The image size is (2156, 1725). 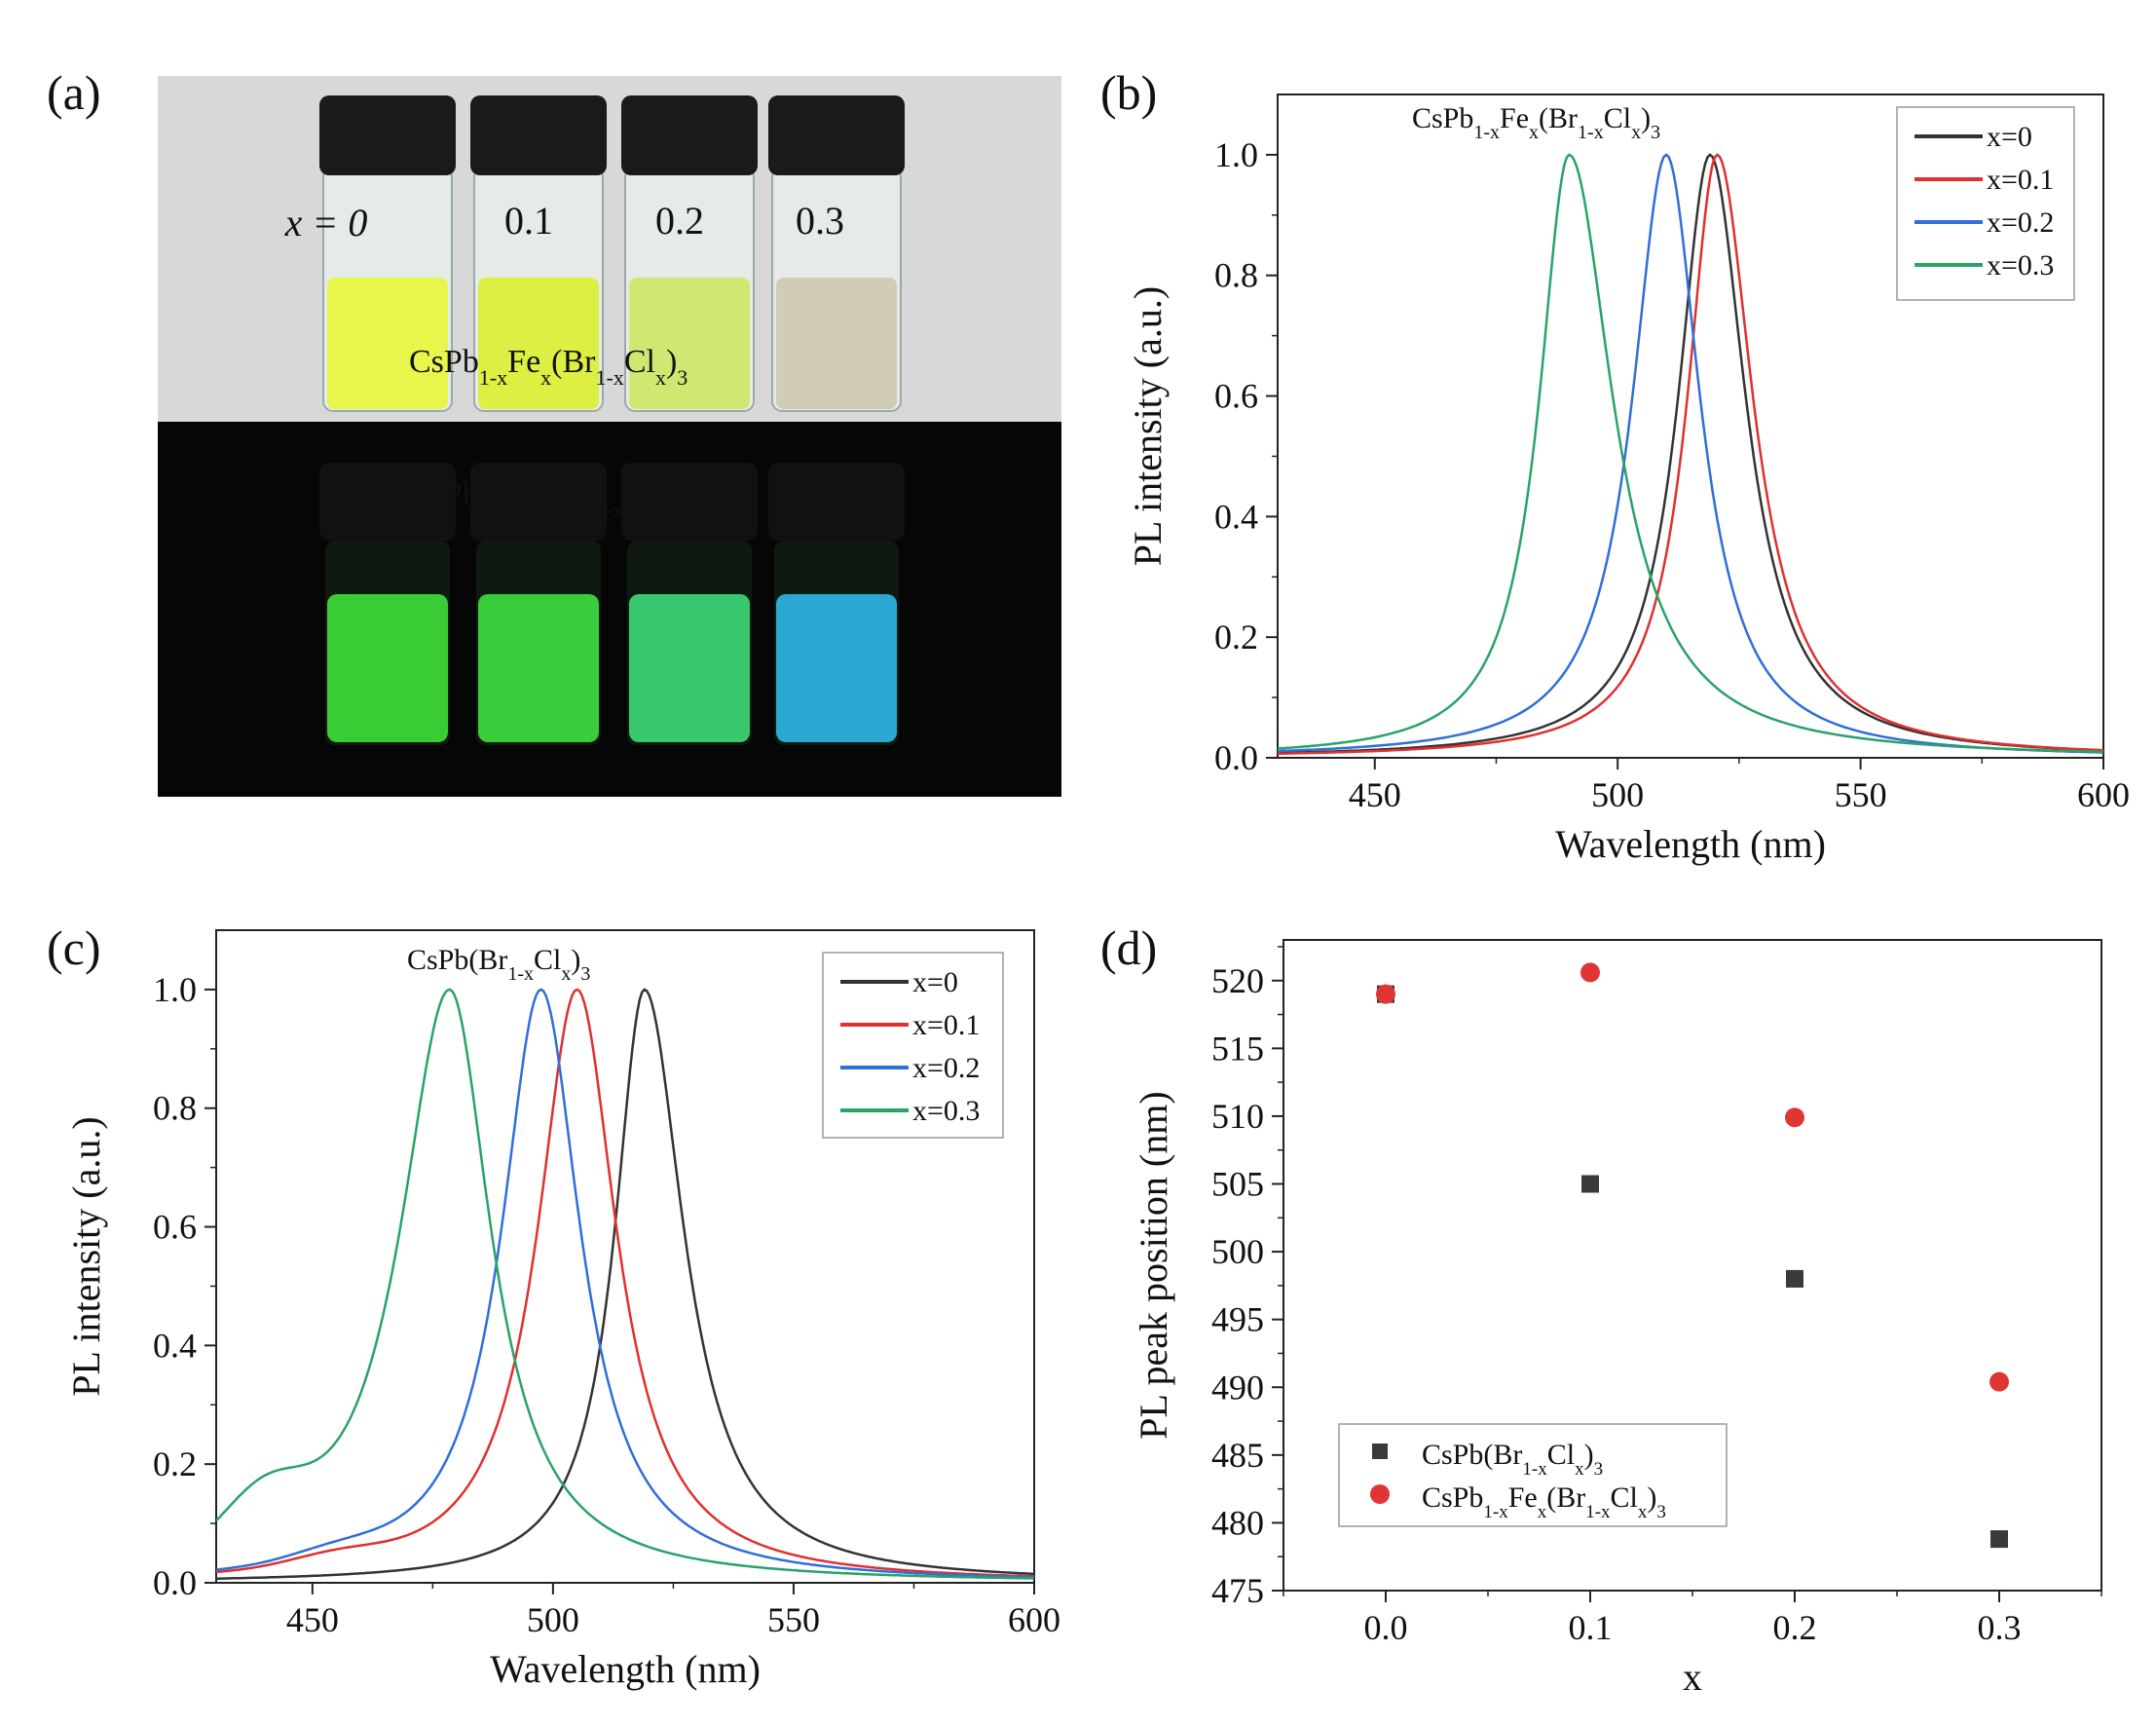 I want to click on formula-ambient: CsPb1-xFex(Br1-xClx)3, so click(x=548, y=367).